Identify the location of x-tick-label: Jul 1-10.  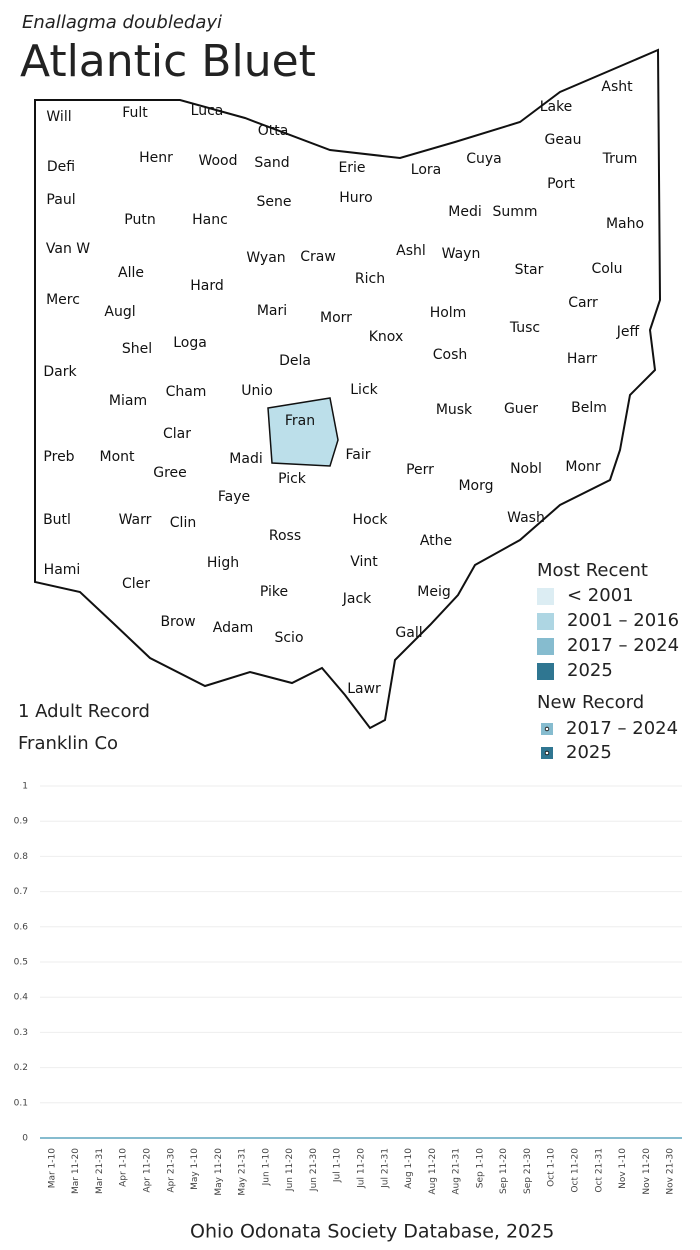
(338, 1165).